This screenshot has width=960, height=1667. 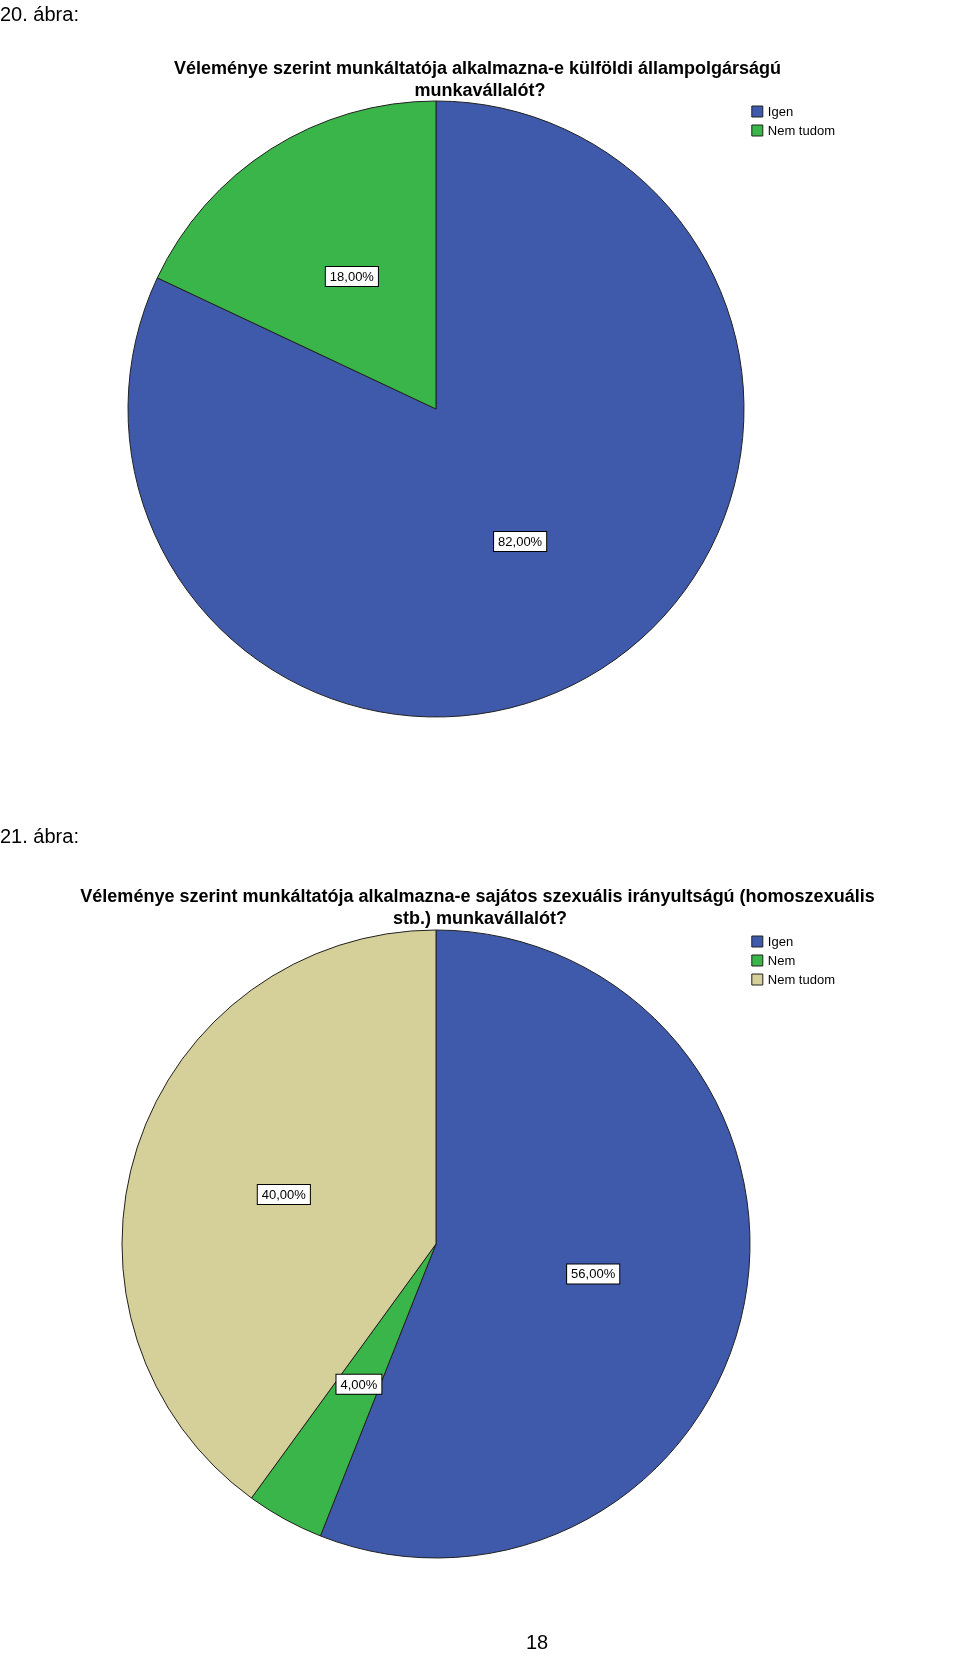 I want to click on data-label: 82,00%, so click(x=520, y=542).